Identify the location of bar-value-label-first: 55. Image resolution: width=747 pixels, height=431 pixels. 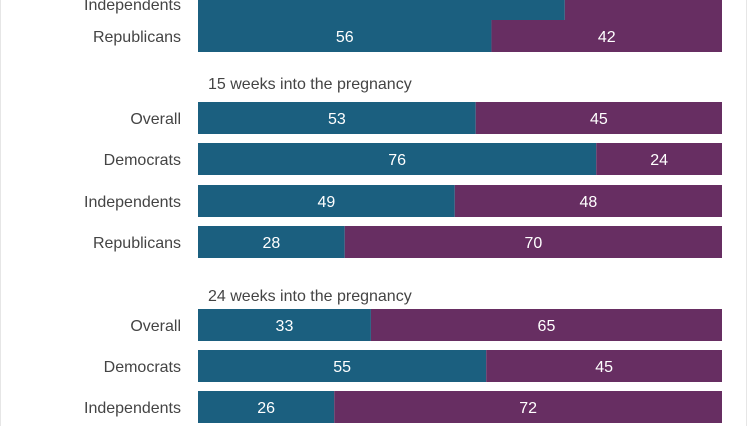
(342, 367).